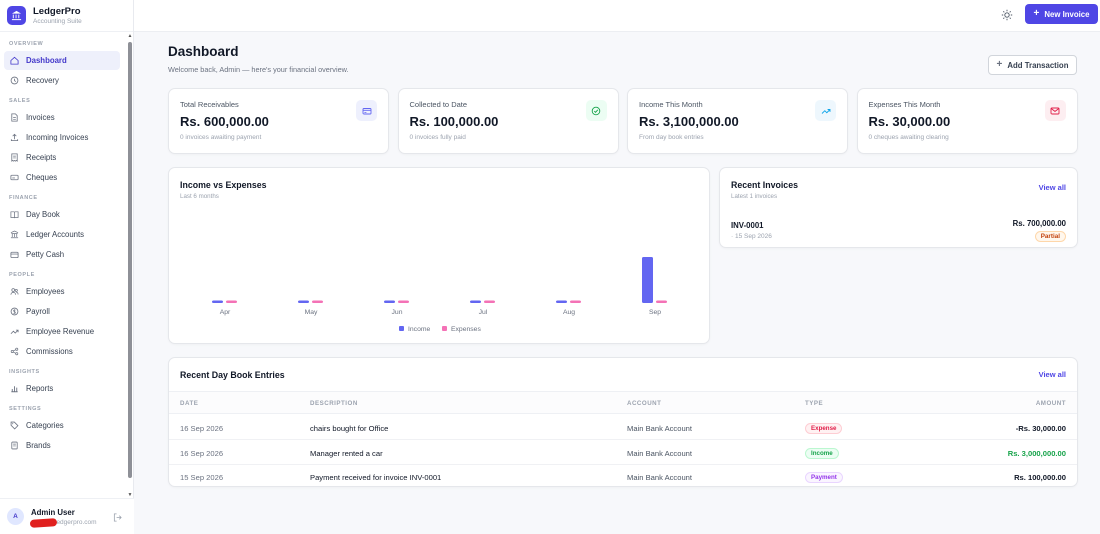 Image resolution: width=1100 pixels, height=534 pixels. What do you see at coordinates (14, 215) in the screenshot?
I see `book-icon` at bounding box center [14, 215].